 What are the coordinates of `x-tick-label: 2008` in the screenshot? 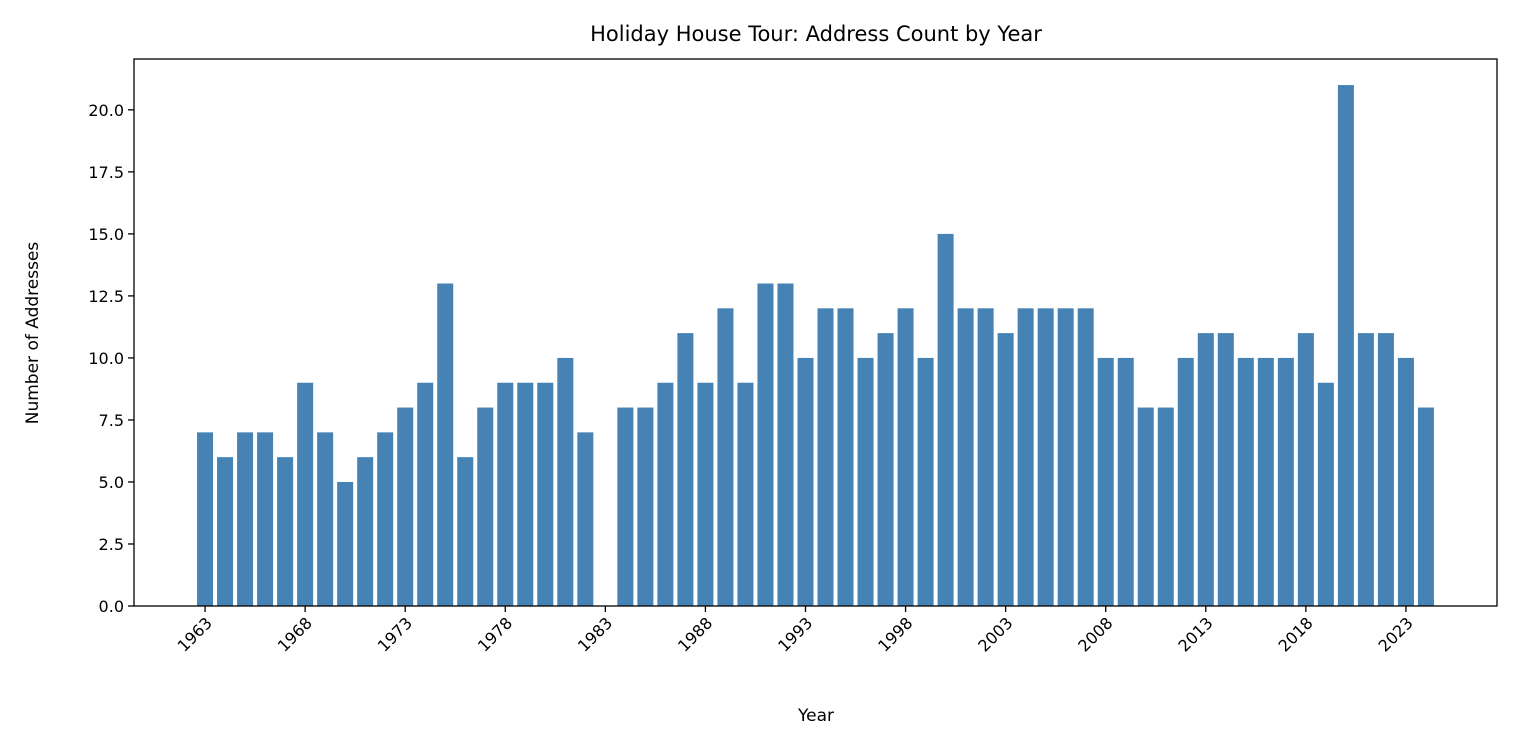 It's located at (1095, 634).